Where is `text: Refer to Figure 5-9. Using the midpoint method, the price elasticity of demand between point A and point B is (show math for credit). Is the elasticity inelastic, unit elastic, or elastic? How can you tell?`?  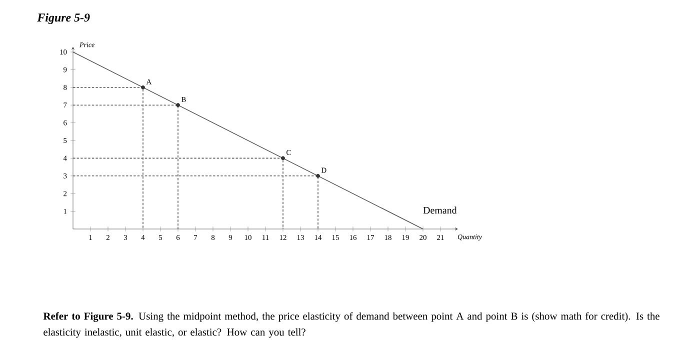
text: Refer to Figure 5-9. Using the midpoint method, the price elasticity of demand between point A and point B is (show math for credit). Is the elasticity inelastic, unit elastic, or elastic? How can you tell? is located at coordinates (351, 325).